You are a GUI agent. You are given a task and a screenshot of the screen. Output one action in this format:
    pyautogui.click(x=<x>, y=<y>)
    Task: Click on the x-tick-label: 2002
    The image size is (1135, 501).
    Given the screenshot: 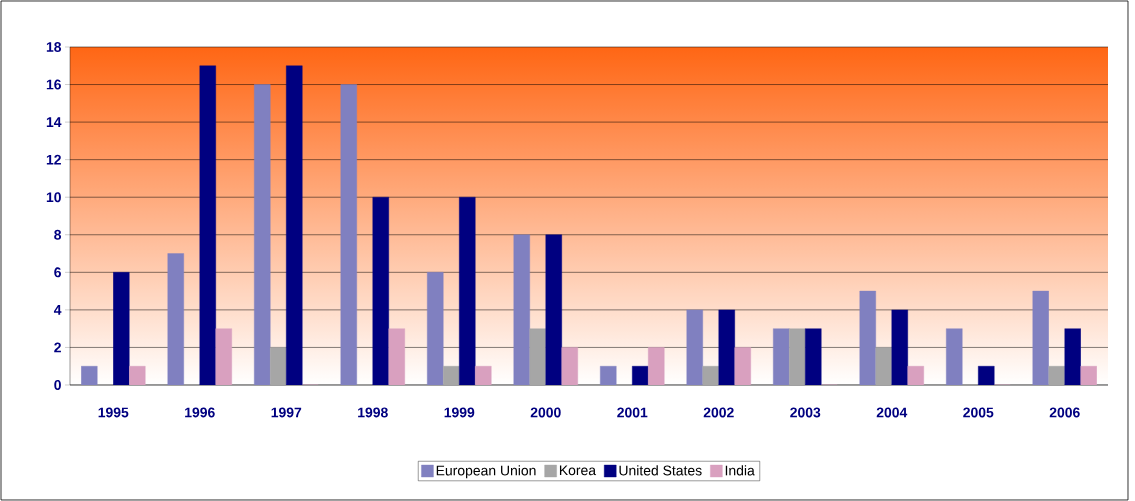 What is the action you would take?
    pyautogui.click(x=718, y=412)
    